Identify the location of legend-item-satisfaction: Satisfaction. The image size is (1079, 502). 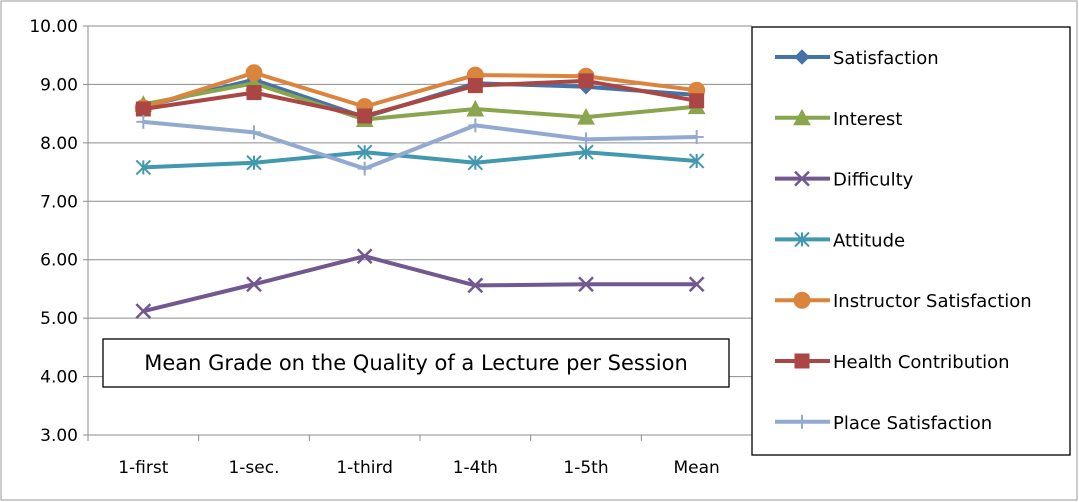
(857, 58).